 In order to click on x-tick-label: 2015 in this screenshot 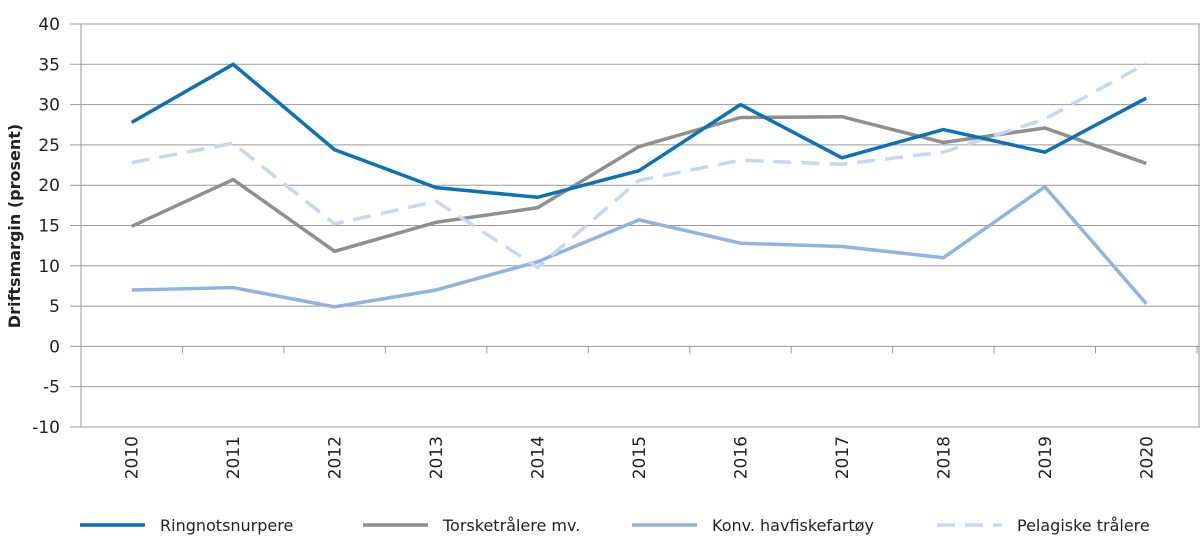, I will do `click(640, 457)`.